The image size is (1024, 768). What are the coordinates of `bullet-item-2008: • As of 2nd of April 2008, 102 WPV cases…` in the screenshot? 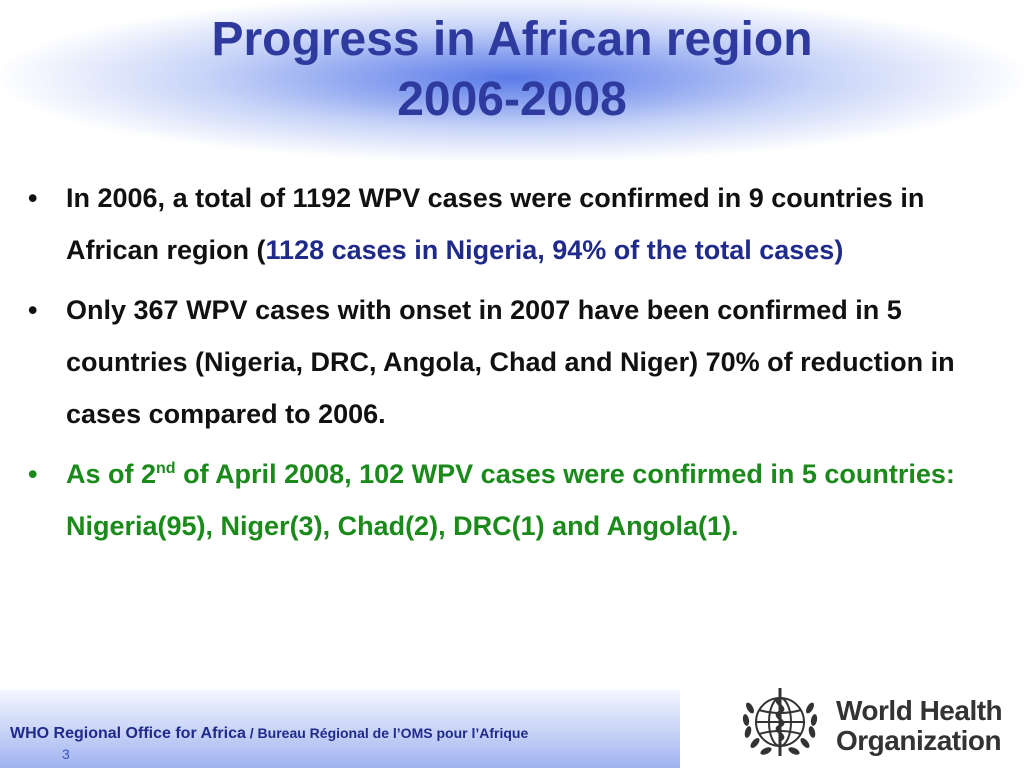 It's located at (515, 500).